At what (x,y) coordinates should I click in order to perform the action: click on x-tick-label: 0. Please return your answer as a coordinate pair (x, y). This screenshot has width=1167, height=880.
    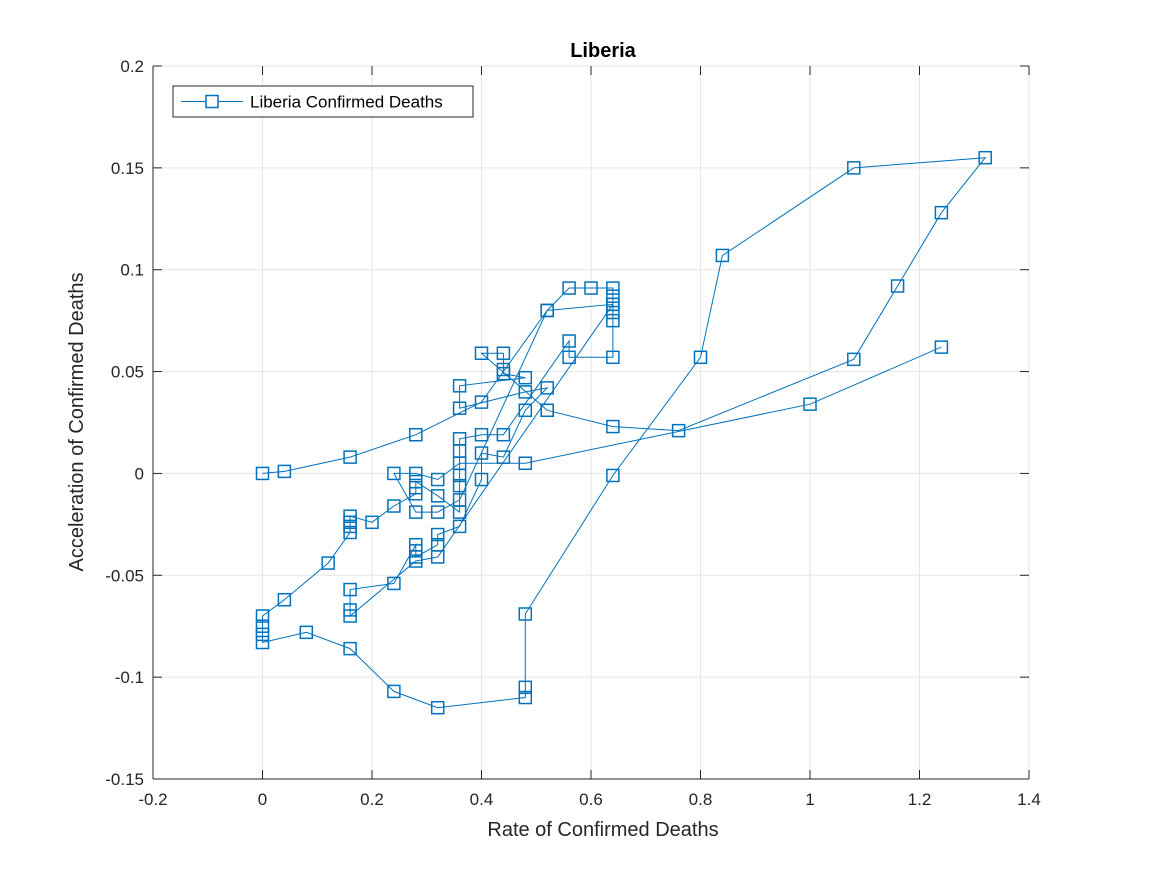
    Looking at the image, I should click on (262, 799).